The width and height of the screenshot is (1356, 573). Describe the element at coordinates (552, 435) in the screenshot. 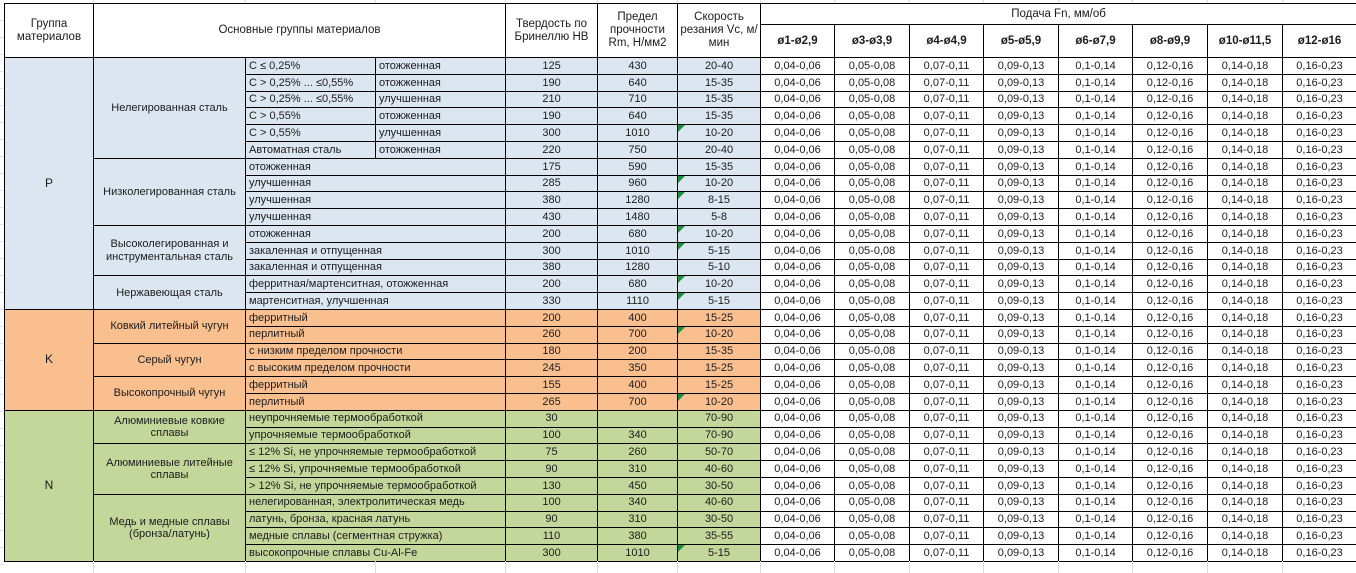

I see `hardness-cell: 100` at that location.